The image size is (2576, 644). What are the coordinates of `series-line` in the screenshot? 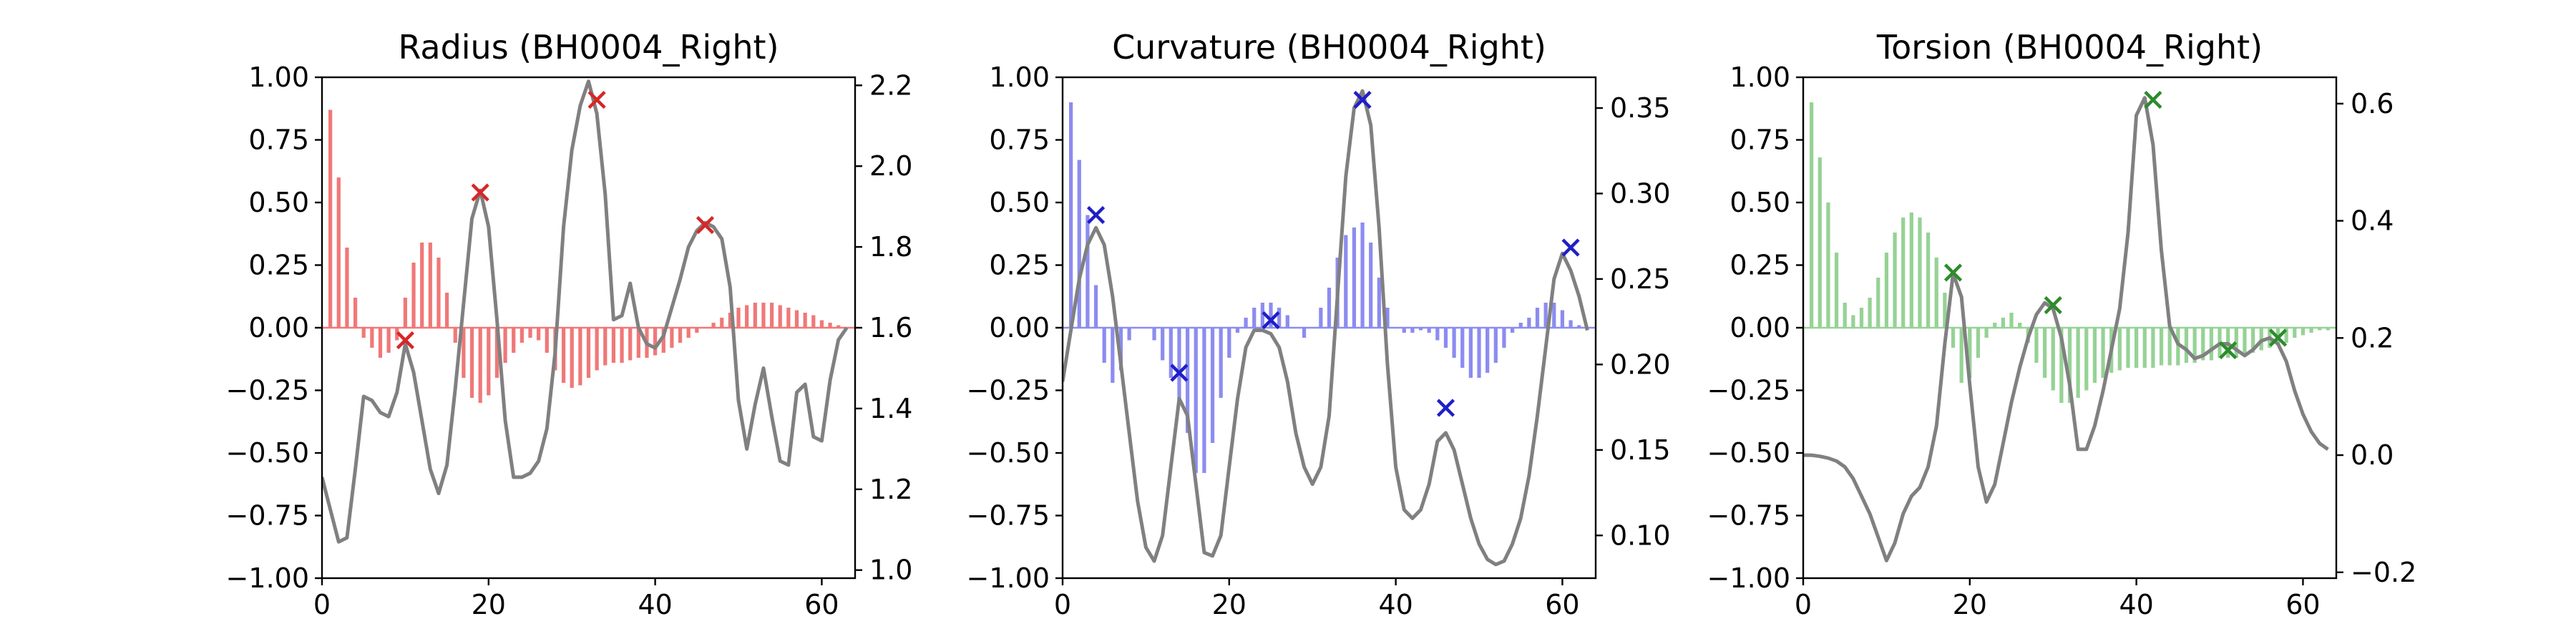 It's located at (585, 311).